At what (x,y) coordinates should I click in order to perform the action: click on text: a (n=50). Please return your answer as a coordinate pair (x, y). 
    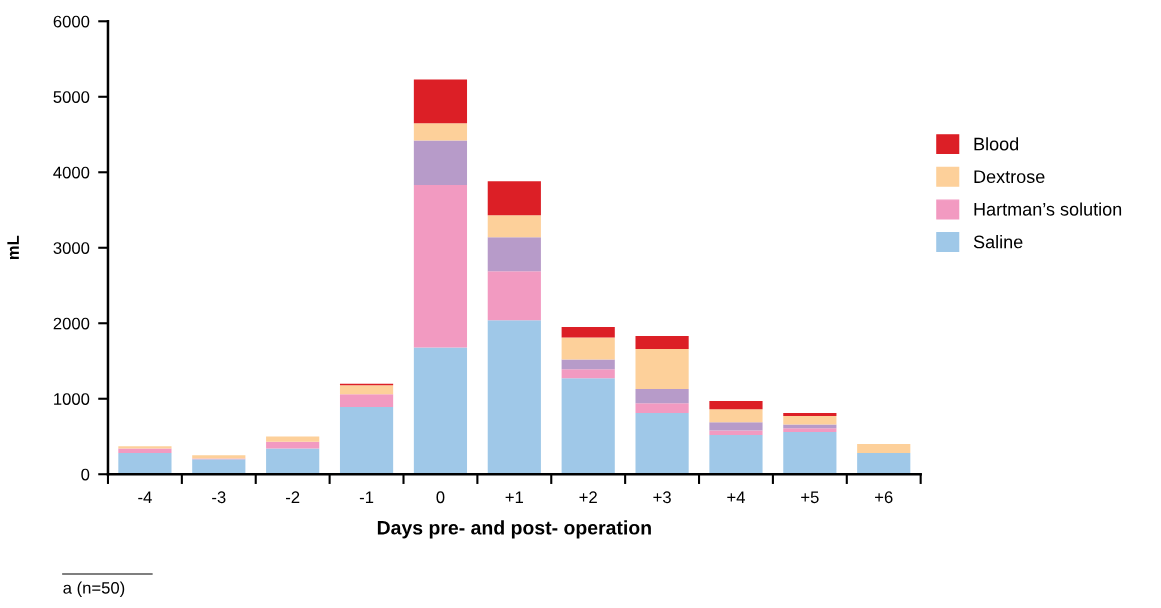
    Looking at the image, I should click on (94, 589).